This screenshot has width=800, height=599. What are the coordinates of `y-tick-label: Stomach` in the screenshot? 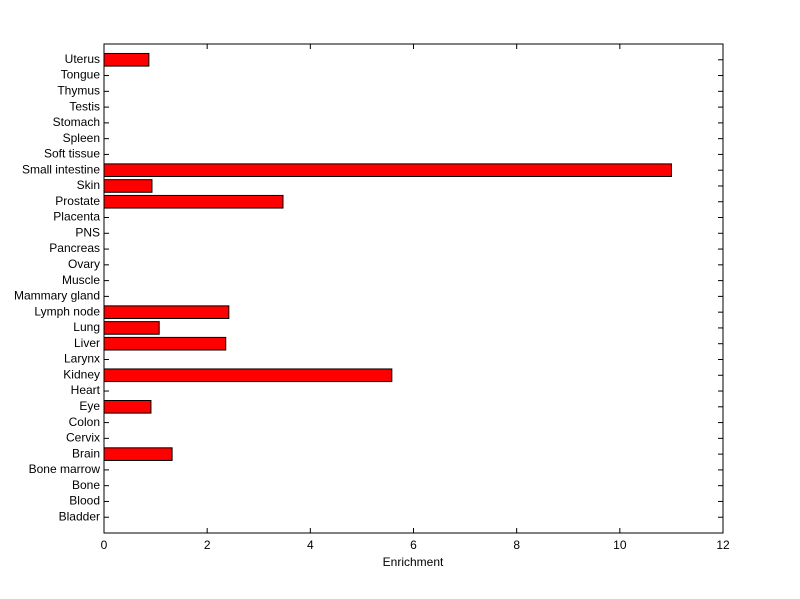 It's located at (76, 122).